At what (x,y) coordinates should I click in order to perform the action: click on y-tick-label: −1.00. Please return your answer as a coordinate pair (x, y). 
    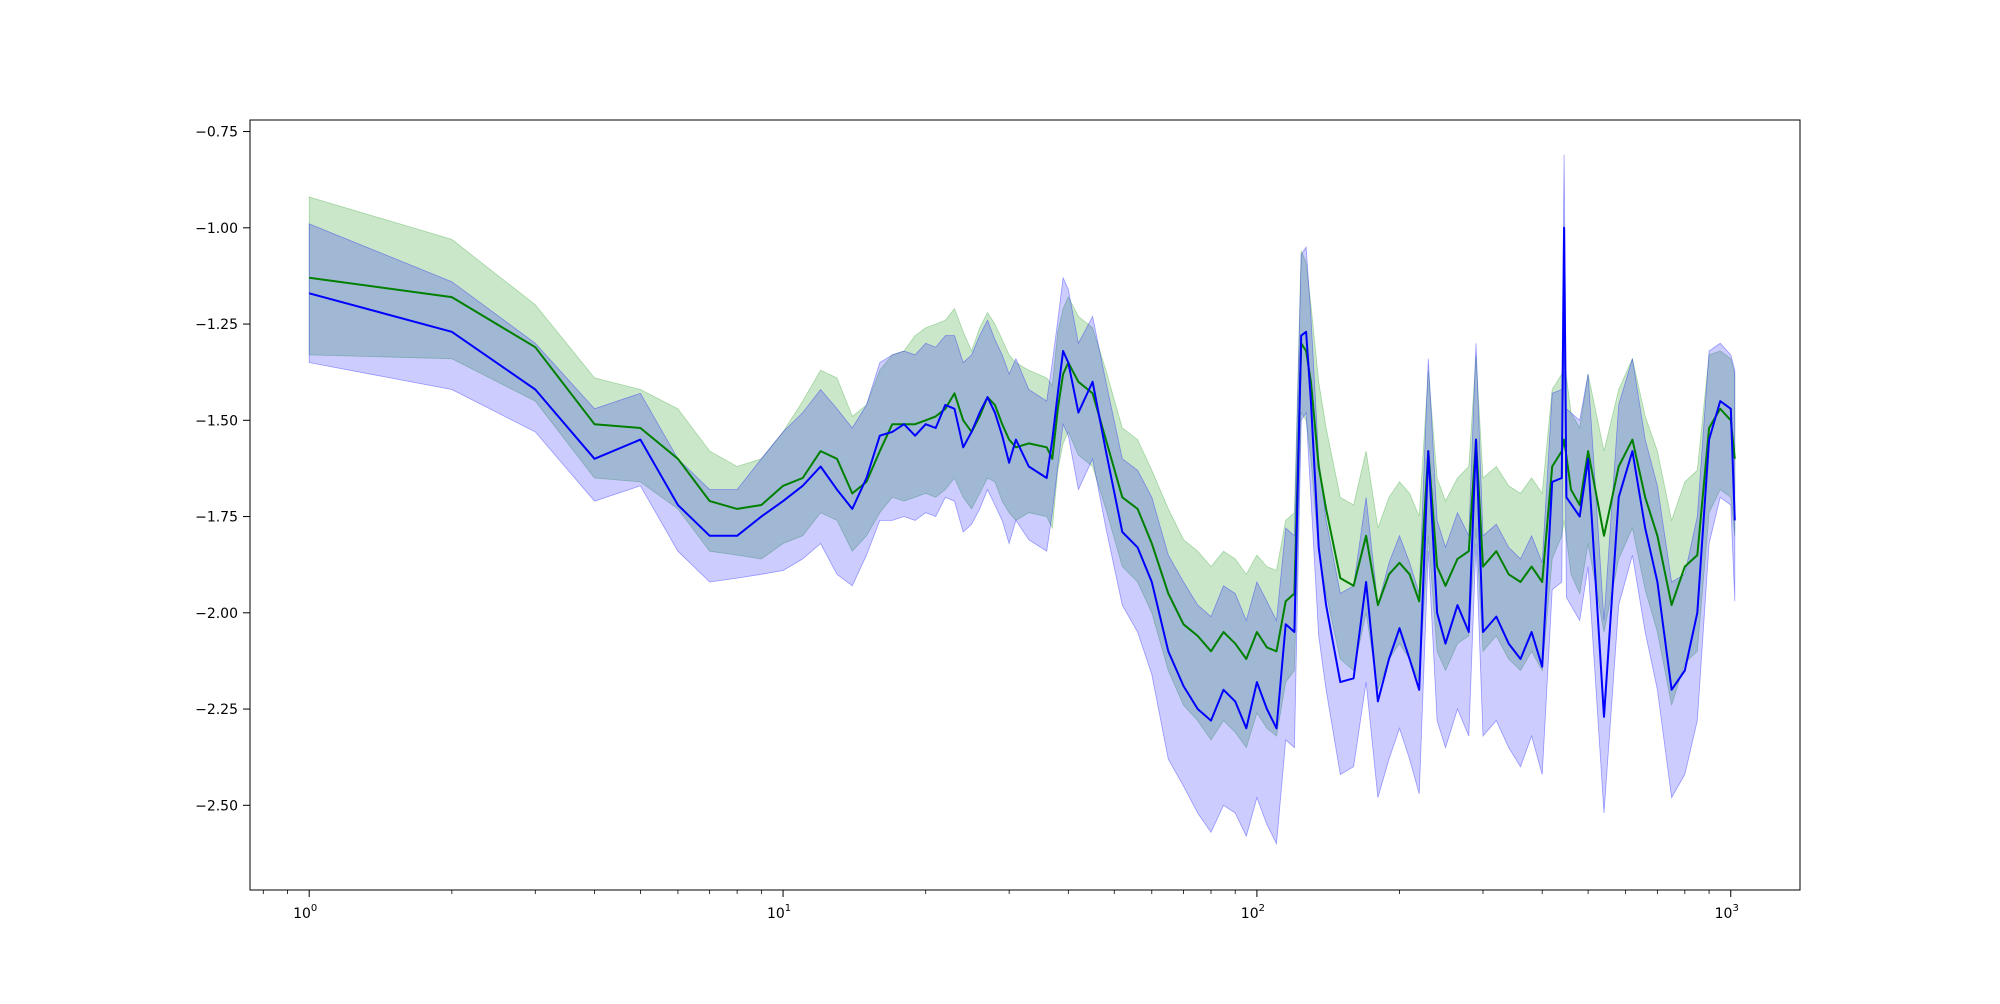
    Looking at the image, I should click on (216, 229).